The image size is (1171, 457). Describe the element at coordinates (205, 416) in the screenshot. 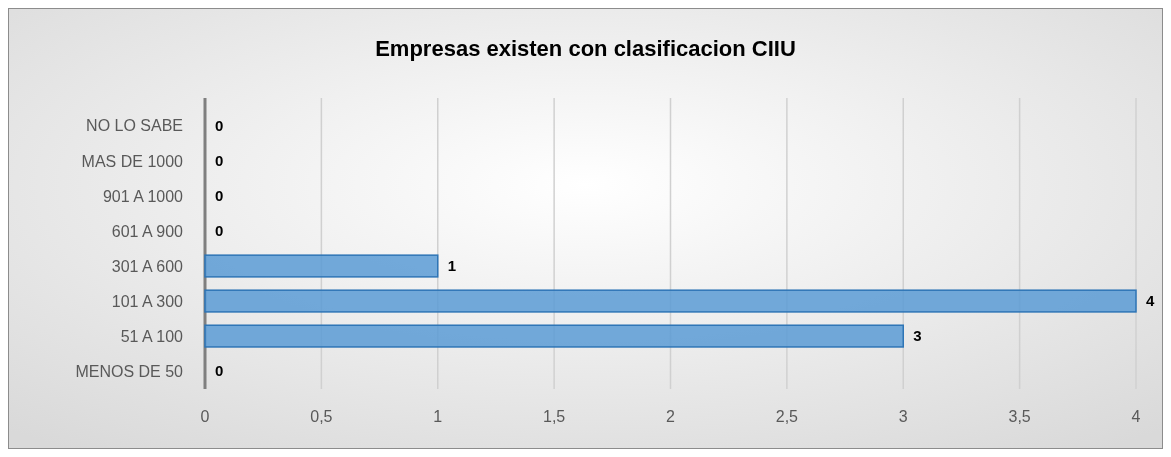

I see `x-tick-label: 0` at that location.